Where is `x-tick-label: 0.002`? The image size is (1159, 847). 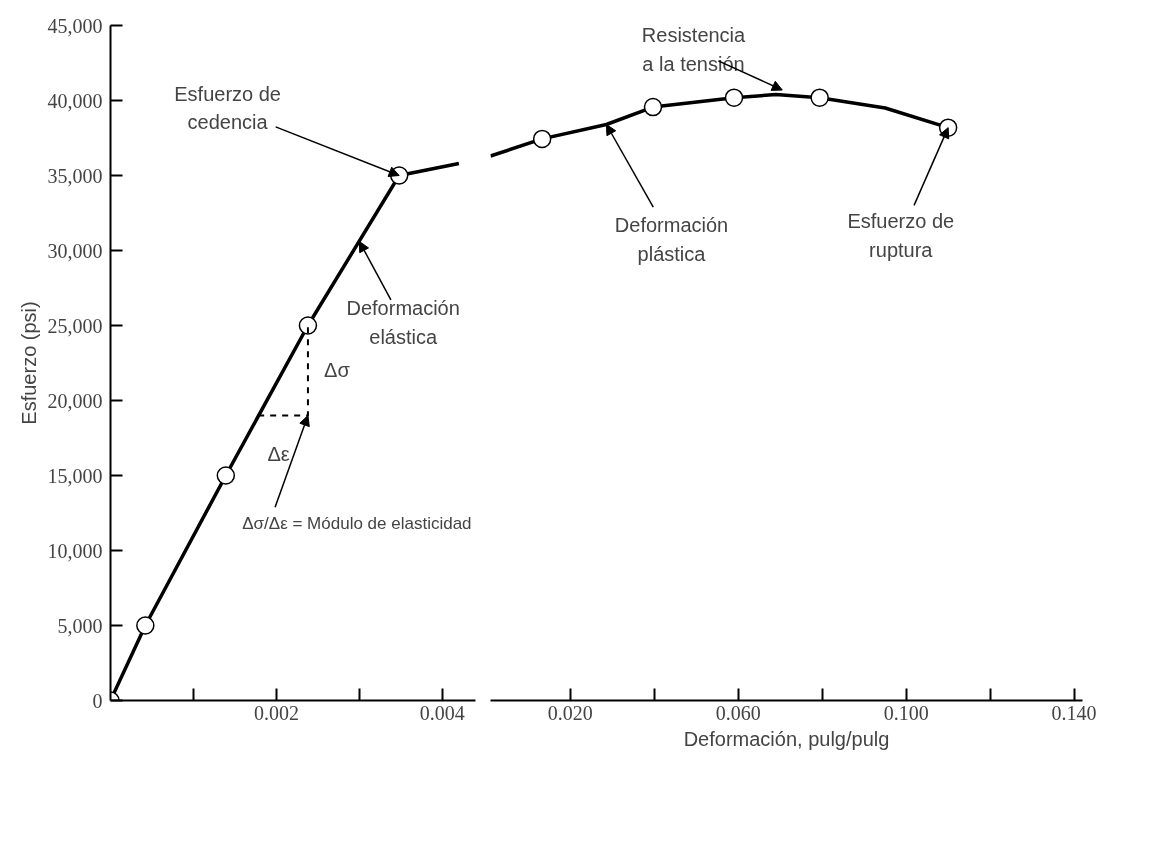
x-tick-label: 0.002 is located at coordinates (276, 712).